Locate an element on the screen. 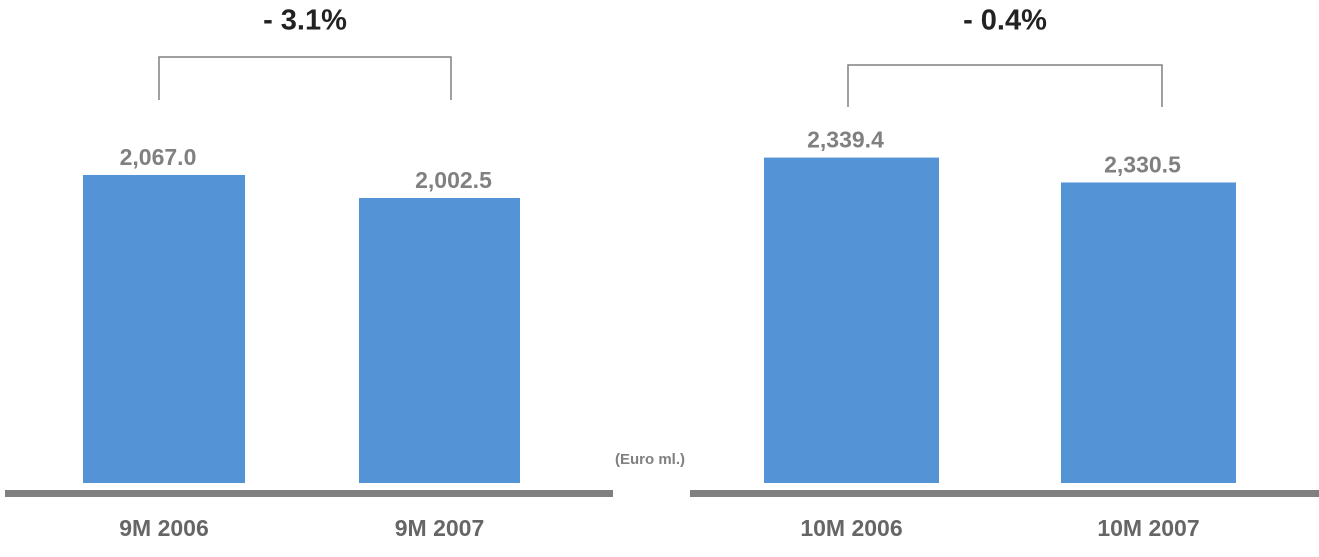 The width and height of the screenshot is (1319, 557). x-tick-label: 9M 2006 is located at coordinates (164, 528).